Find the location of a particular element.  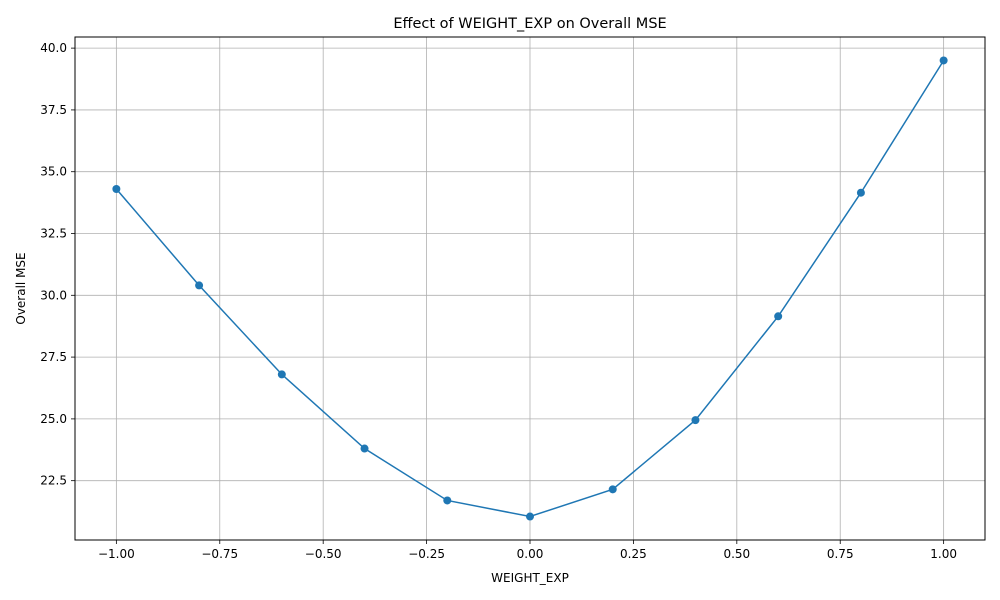

x-tick-label: −1.00 is located at coordinates (116, 554).